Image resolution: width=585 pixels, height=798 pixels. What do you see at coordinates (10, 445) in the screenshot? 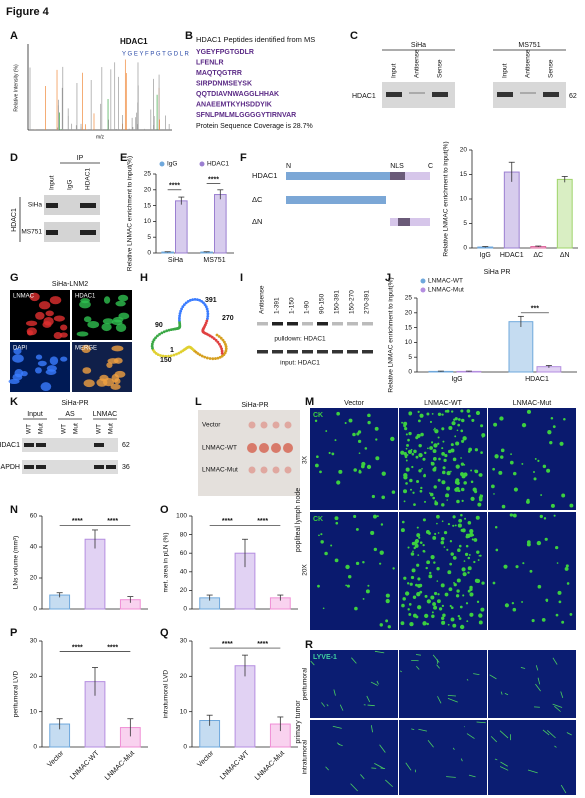
I see `label: HDAC1` at bounding box center [10, 445].